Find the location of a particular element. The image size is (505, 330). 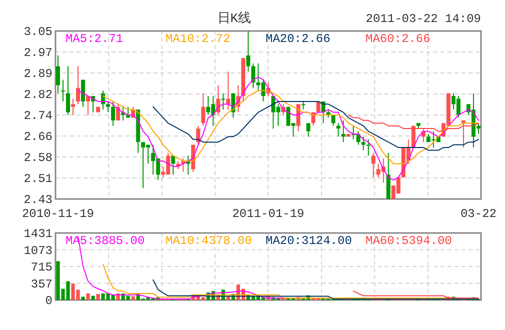

chart-title: 日K线 is located at coordinates (234, 18).